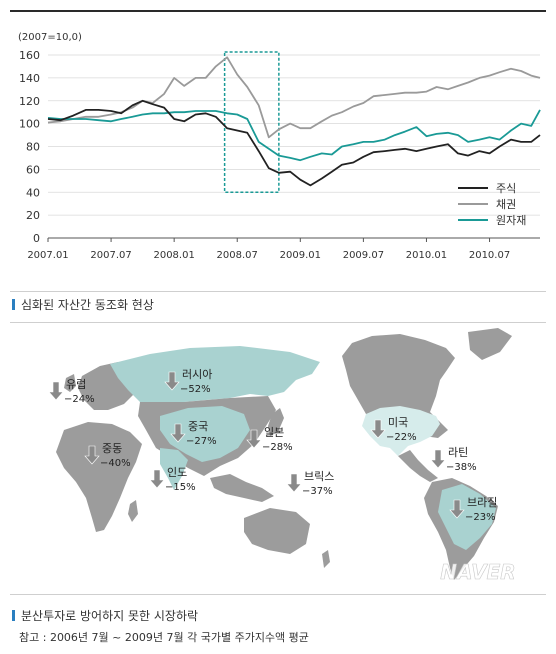 The height and width of the screenshot is (654, 556). What do you see at coordinates (458, 452) in the screenshot?
I see `market-name: 라틴` at bounding box center [458, 452].